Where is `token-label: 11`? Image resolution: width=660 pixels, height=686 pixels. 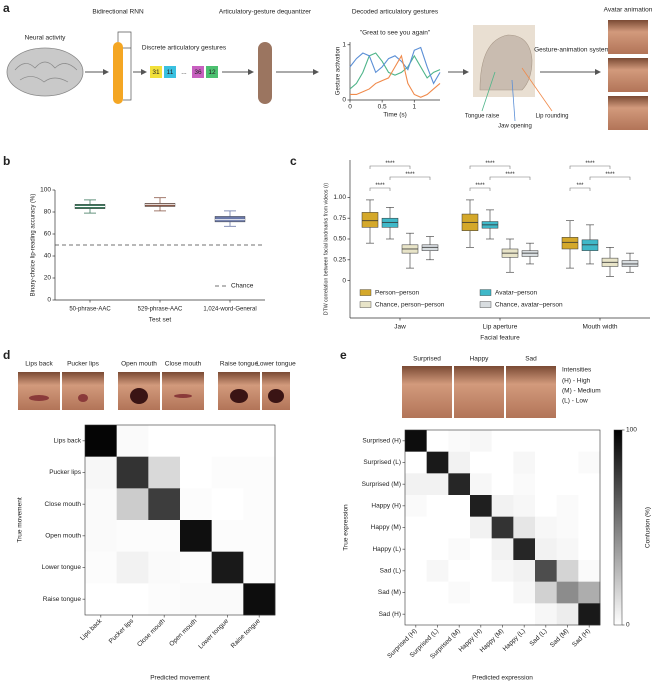
token-label: 11 is located at coordinates (170, 72).